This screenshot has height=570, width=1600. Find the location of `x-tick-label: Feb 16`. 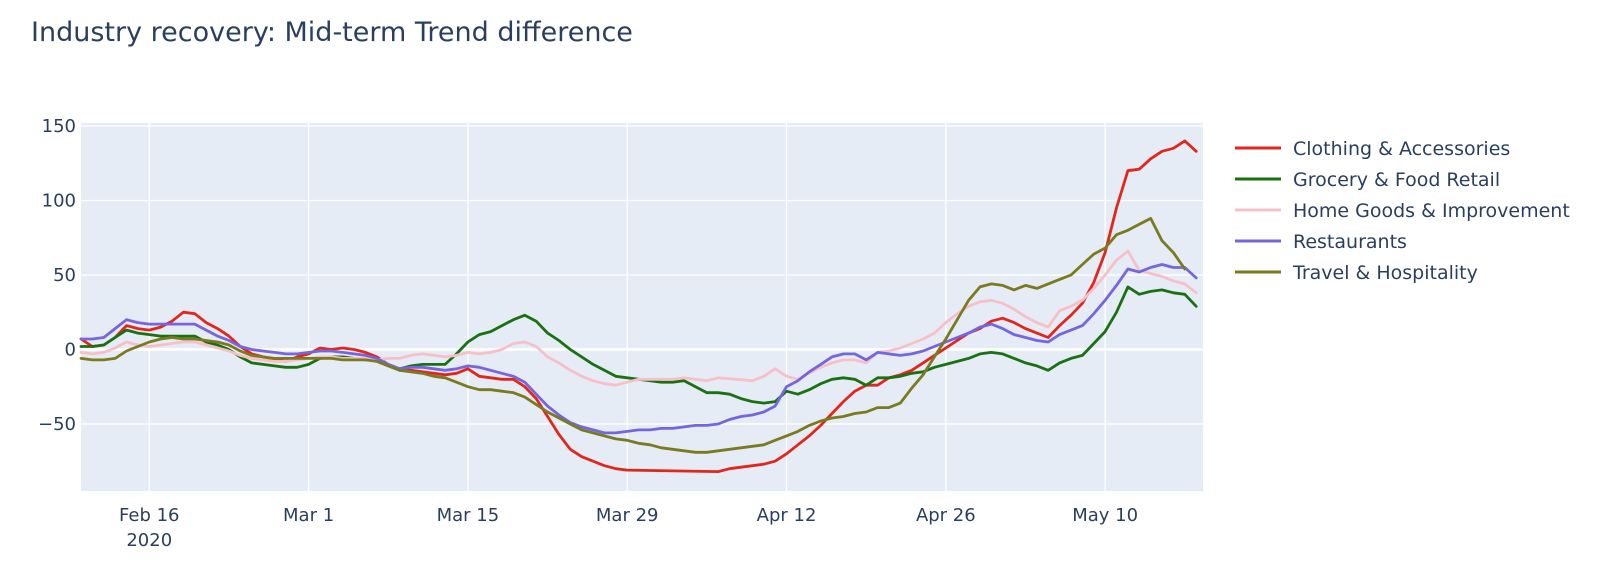

x-tick-label: Feb 16 is located at coordinates (149, 515).